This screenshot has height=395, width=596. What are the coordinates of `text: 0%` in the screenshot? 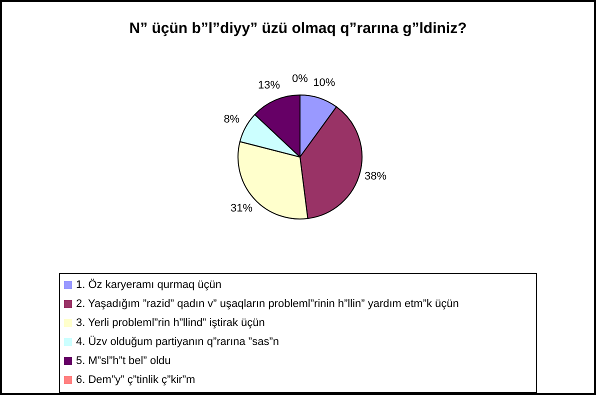 It's located at (300, 79).